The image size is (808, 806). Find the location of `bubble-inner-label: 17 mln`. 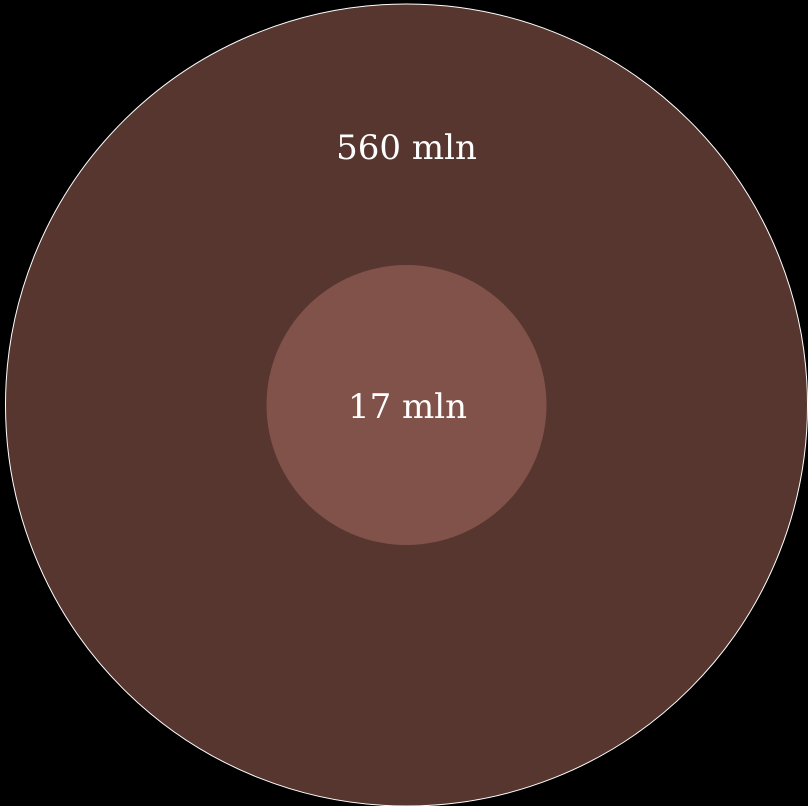

bubble-inner-label: 17 mln is located at coordinates (407, 407).